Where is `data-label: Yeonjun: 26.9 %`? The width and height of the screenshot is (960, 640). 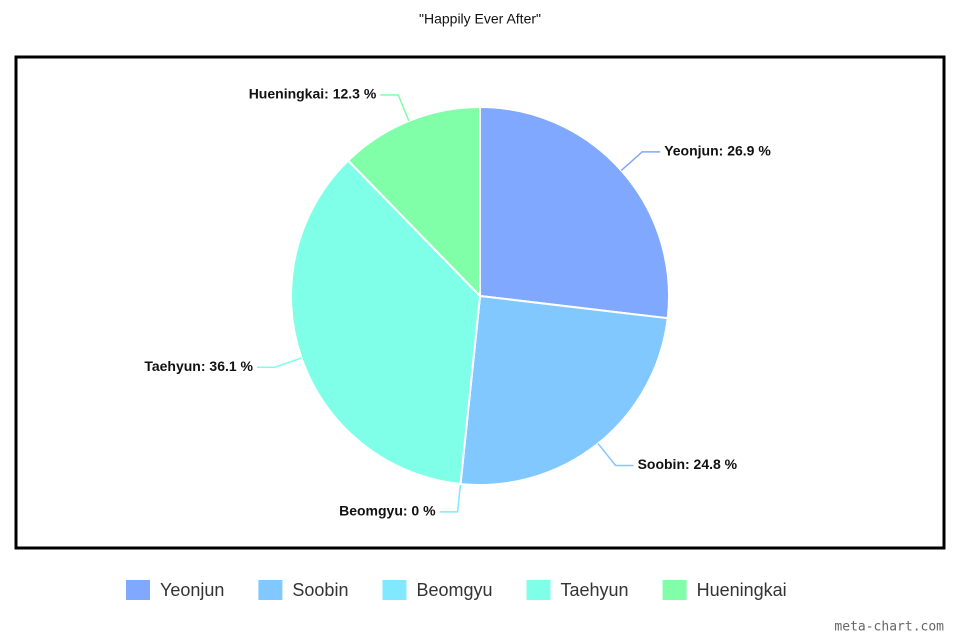 data-label: Yeonjun: 26.9 % is located at coordinates (717, 151).